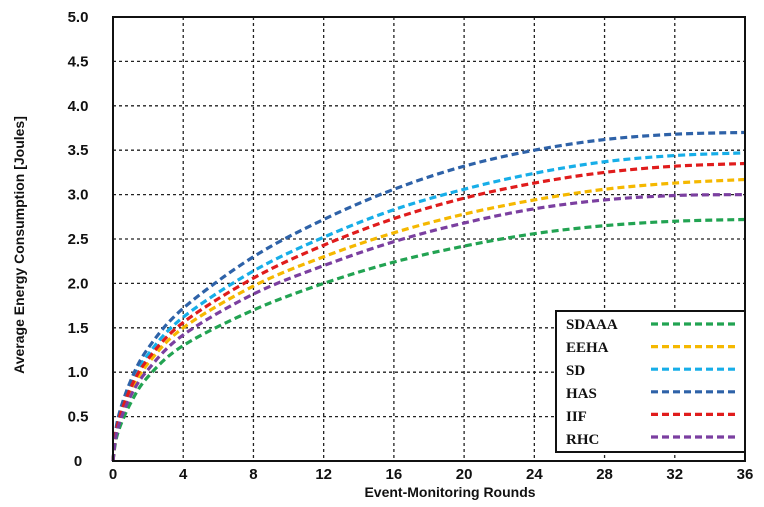 The height and width of the screenshot is (507, 764). Describe the element at coordinates (253, 474) in the screenshot. I see `x-tick-label: 8` at that location.